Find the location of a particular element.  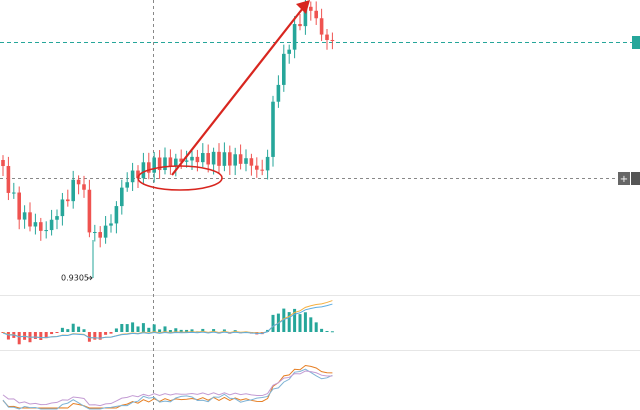

trend-arrowhead is located at coordinates (303, 7).